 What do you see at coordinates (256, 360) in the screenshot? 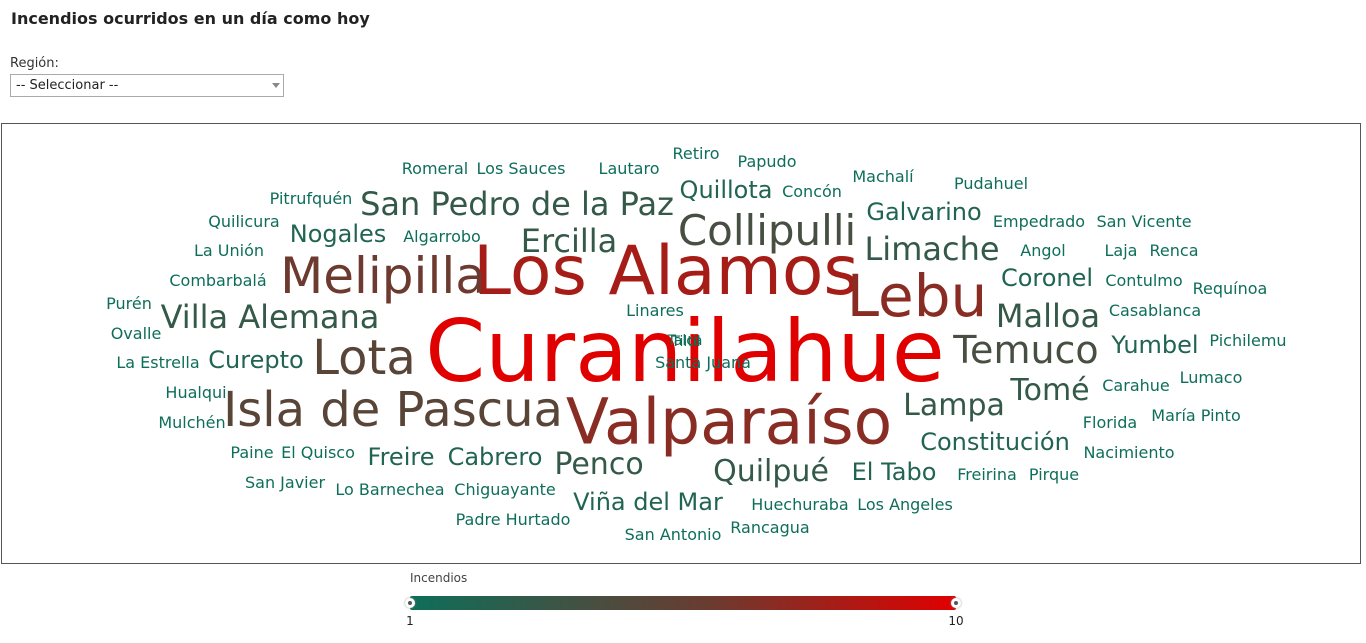
I see `word-curepto: Curepto` at bounding box center [256, 360].